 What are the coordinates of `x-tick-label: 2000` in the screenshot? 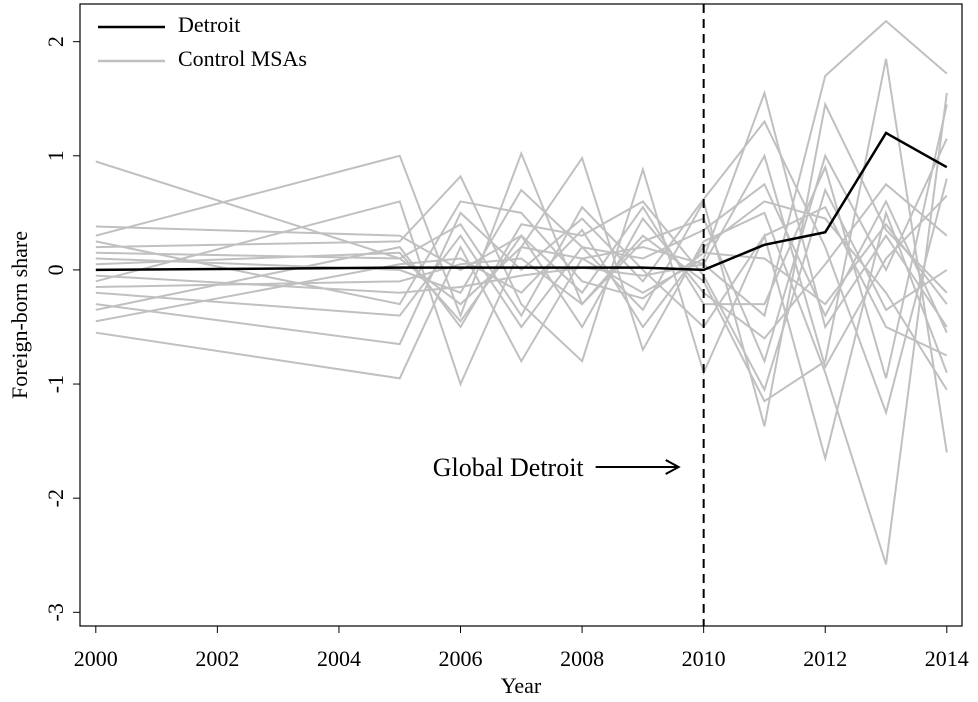 It's located at (96, 658).